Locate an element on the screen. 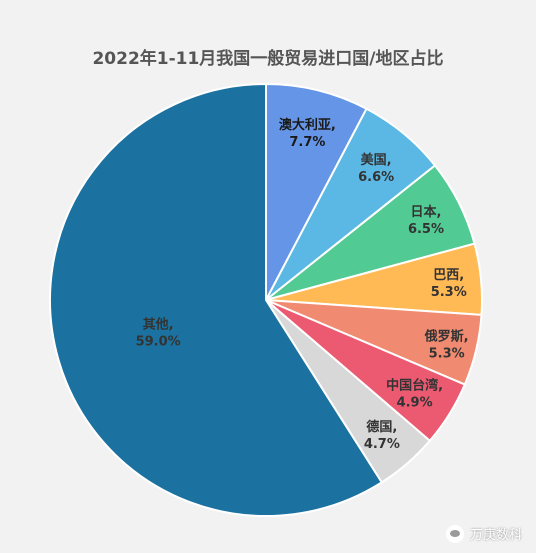 The image size is (536, 553). pie-slice is located at coordinates (316, 191).